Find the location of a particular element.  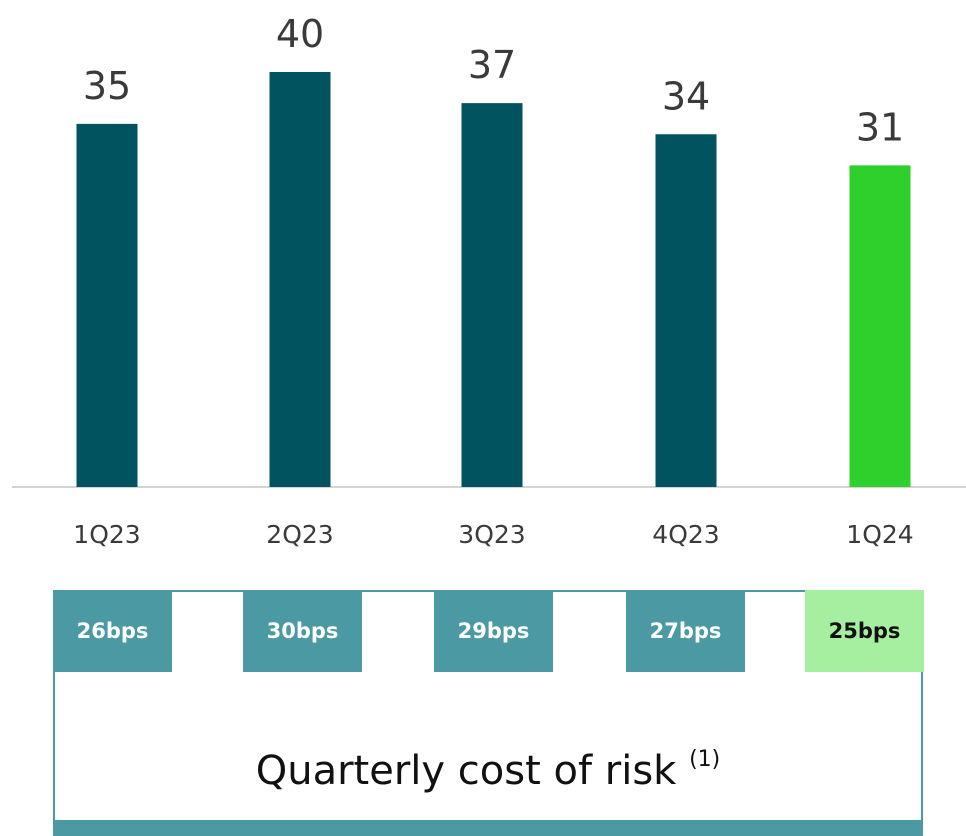

category-label-2q23: 2Q23 is located at coordinates (299, 534).